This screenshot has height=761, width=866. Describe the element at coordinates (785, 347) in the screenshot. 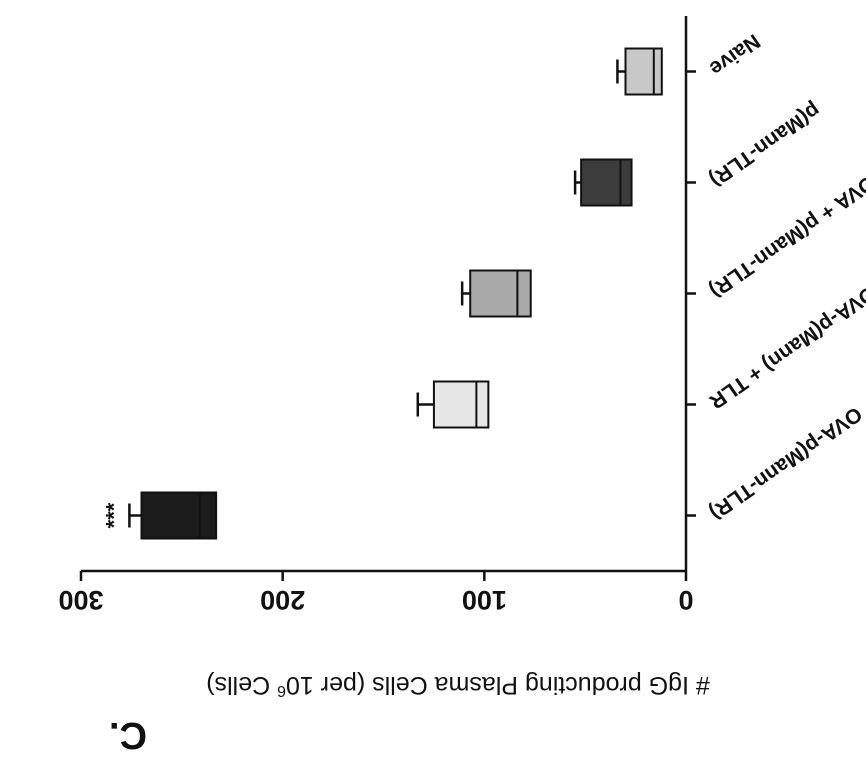

I see `category-label: OVA-p(Mann) + TLR` at that location.